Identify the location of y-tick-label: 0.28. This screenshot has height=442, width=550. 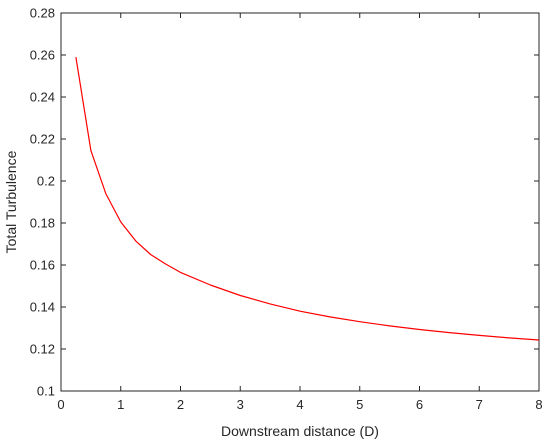
(42, 13).